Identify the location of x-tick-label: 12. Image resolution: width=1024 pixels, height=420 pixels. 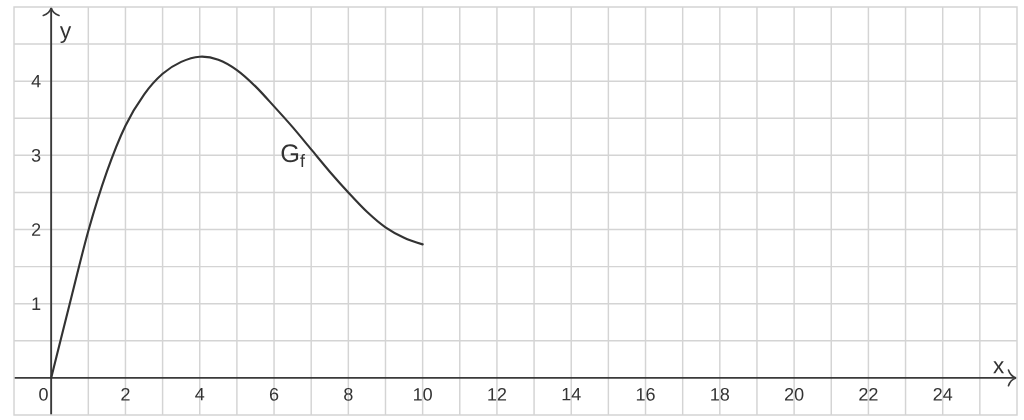
(497, 394).